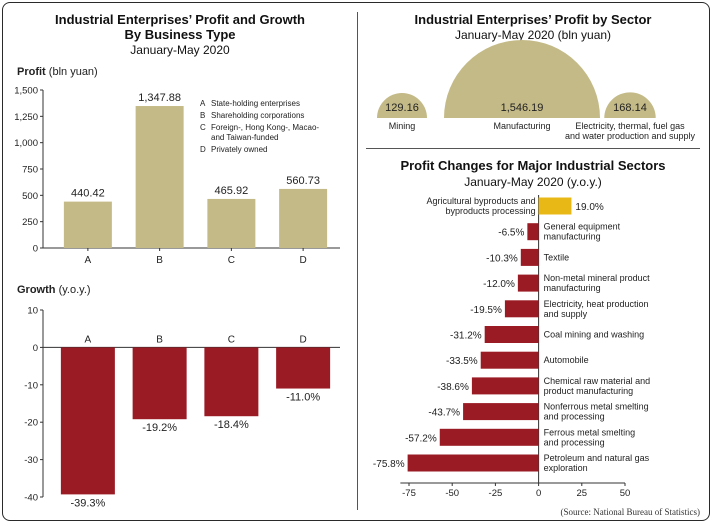  What do you see at coordinates (159, 98) in the screenshot?
I see `bar-value-label: 1,347.88` at bounding box center [159, 98].